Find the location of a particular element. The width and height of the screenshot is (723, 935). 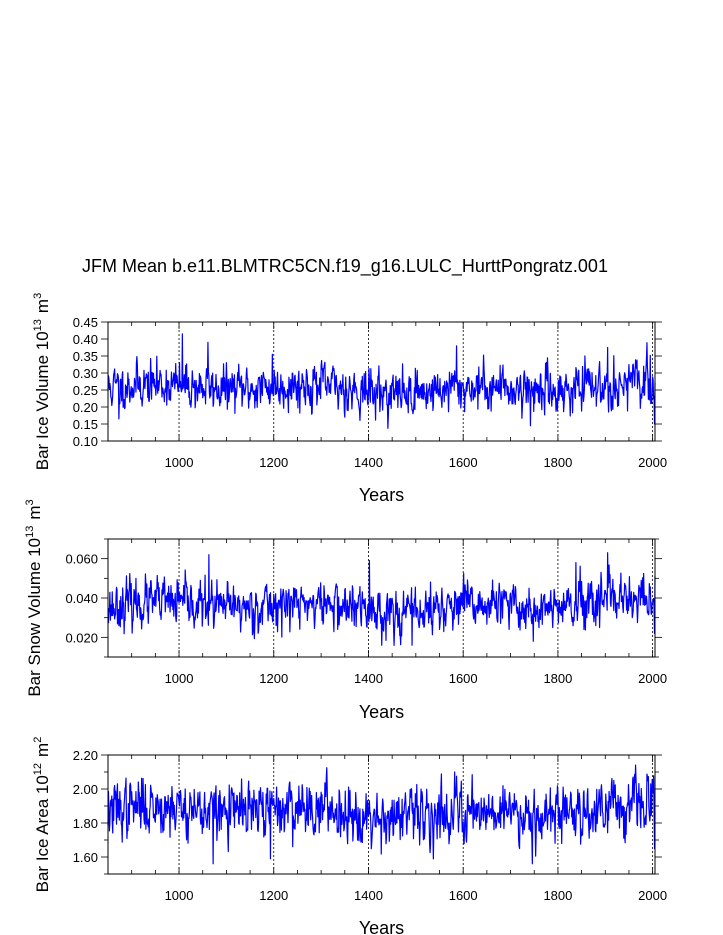

y-tick-label: 0.40 is located at coordinates (85, 339).